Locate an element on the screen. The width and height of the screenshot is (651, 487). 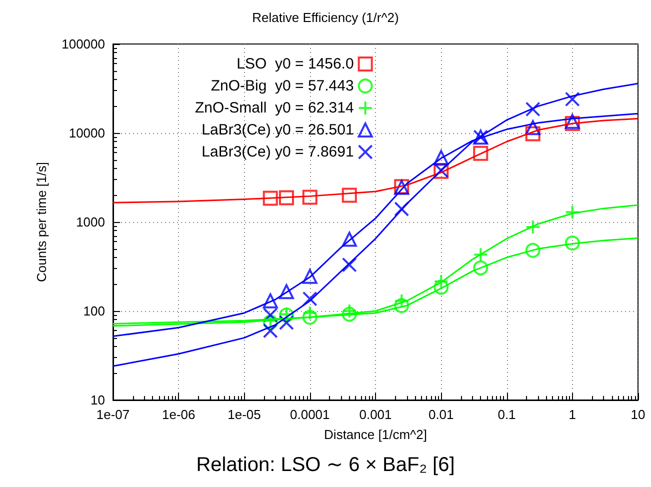
legend-label: ZnO-Small y0 = 62.314 is located at coordinates (274, 108).